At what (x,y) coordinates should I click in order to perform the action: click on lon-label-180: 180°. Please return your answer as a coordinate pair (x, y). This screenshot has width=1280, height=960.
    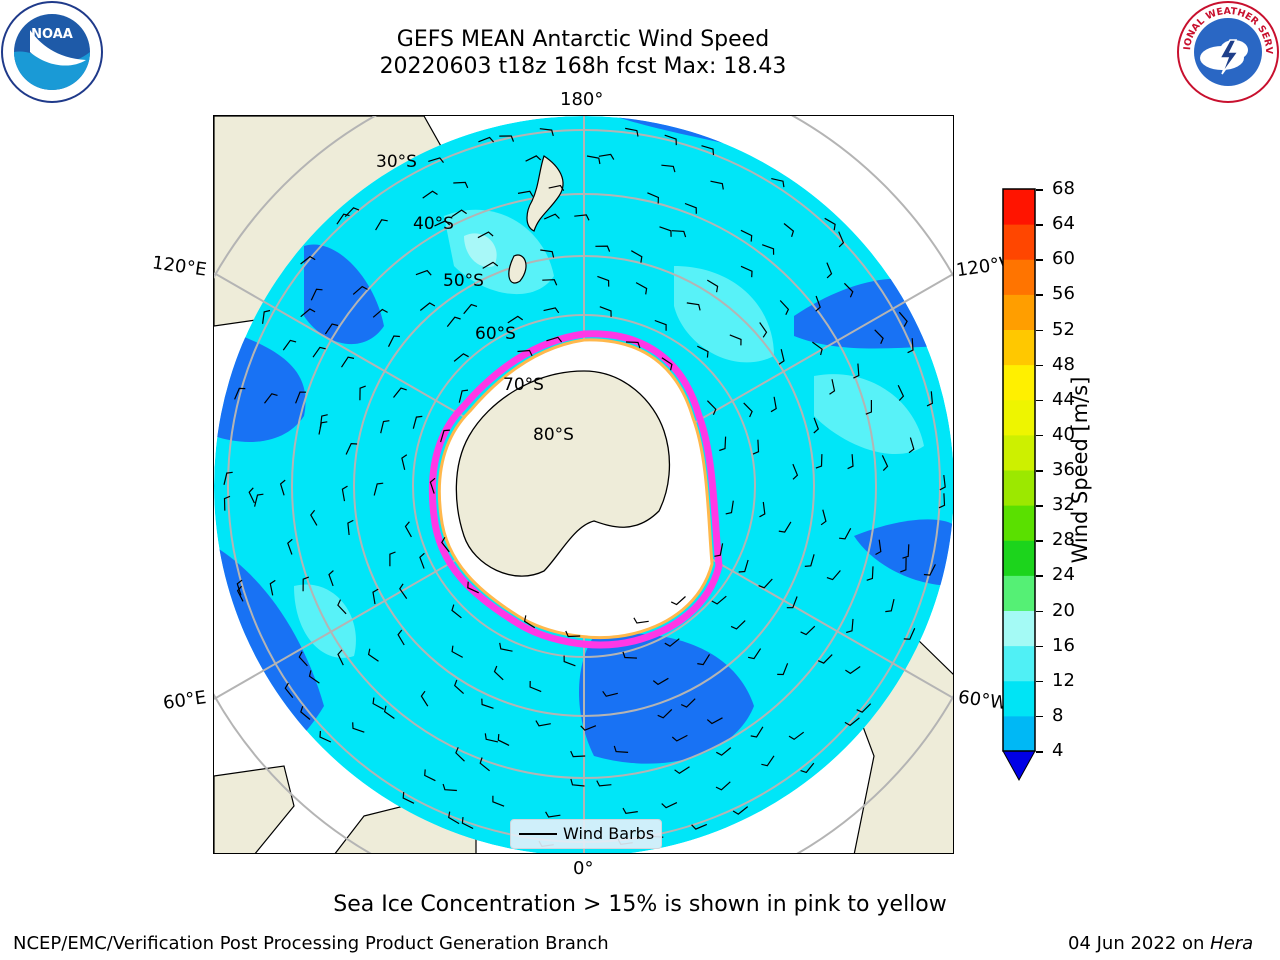
    Looking at the image, I should click on (582, 99).